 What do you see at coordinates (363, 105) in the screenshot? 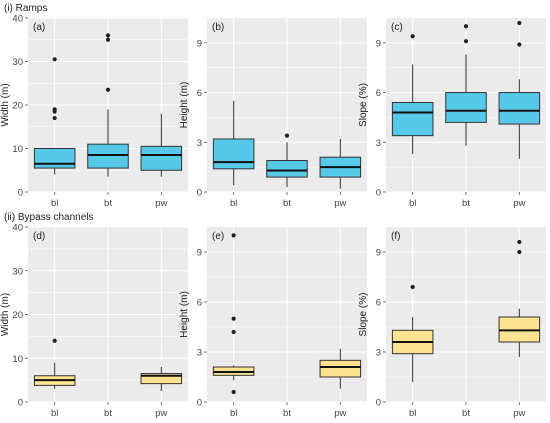
I see `y-axis-title: Slope (%)` at bounding box center [363, 105].